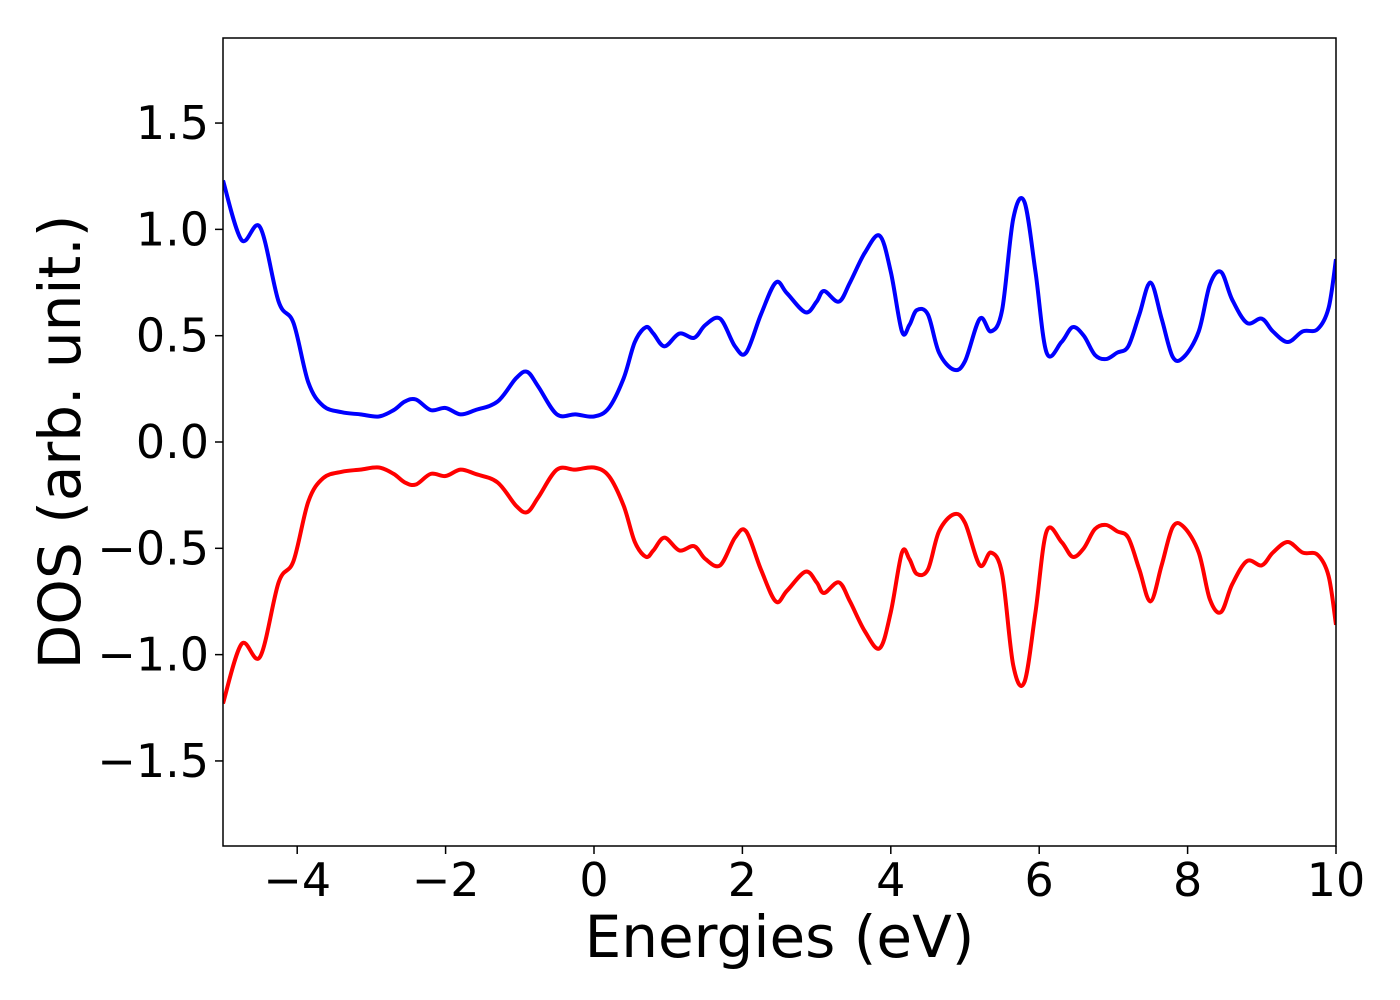 The image size is (1400, 1000). I want to click on x-tick-label: −2, so click(446, 880).